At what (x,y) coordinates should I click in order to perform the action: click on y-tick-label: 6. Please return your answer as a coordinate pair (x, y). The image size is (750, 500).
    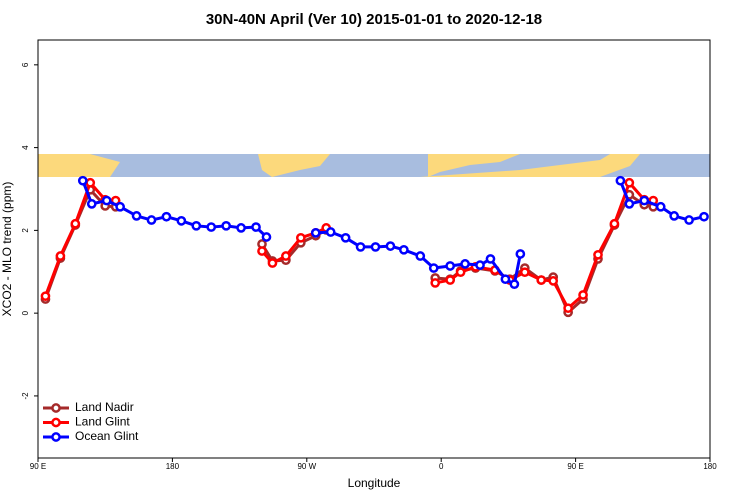
    Looking at the image, I should click on (25, 64).